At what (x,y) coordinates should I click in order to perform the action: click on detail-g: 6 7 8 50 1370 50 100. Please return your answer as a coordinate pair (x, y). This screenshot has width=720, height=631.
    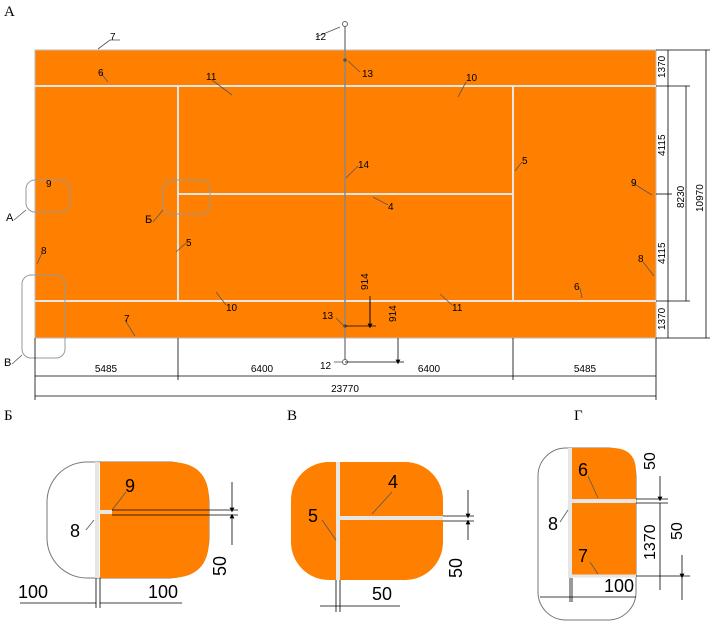
    Looking at the image, I should click on (613, 534).